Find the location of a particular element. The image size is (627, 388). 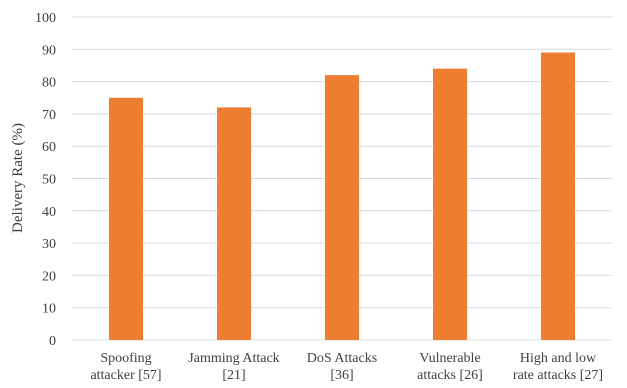

y-tick-label: 80 is located at coordinates (49, 83).